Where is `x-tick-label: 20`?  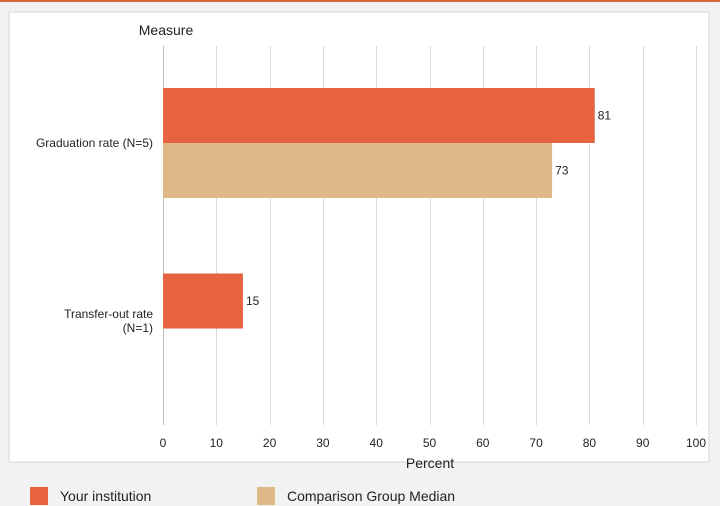 x-tick-label: 20 is located at coordinates (270, 443).